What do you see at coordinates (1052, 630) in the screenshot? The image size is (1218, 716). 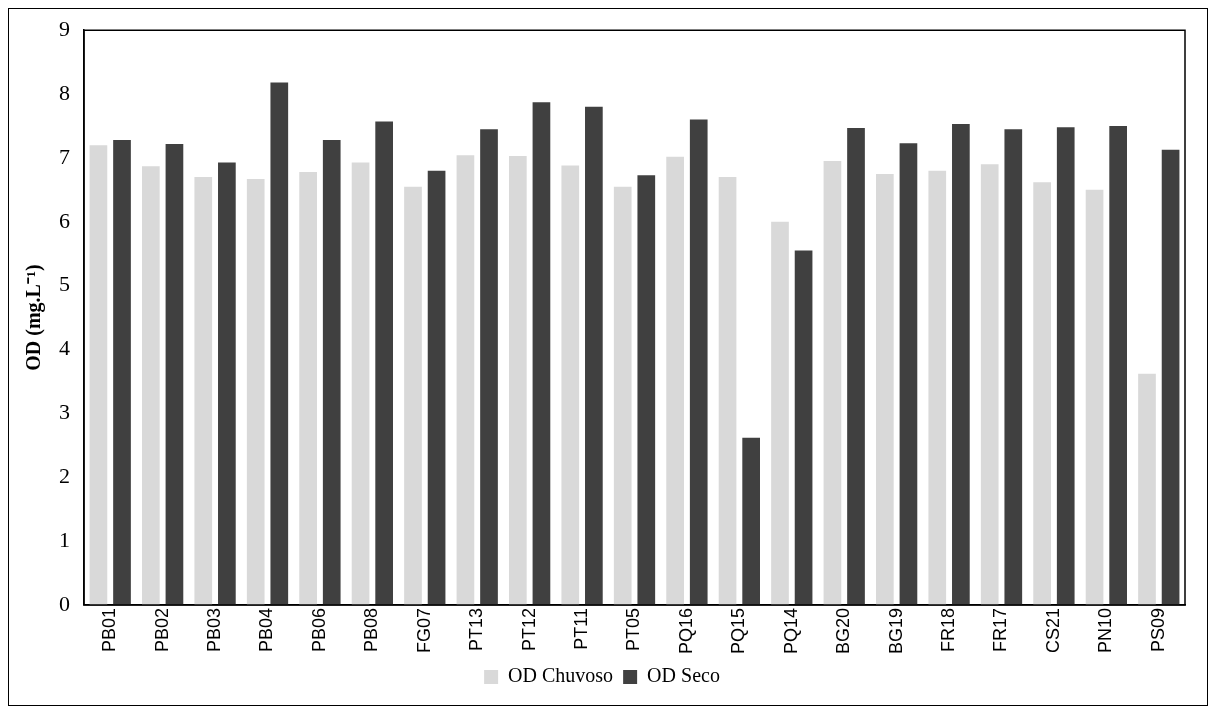 I see `x-tick-label: CS21` at bounding box center [1052, 630].